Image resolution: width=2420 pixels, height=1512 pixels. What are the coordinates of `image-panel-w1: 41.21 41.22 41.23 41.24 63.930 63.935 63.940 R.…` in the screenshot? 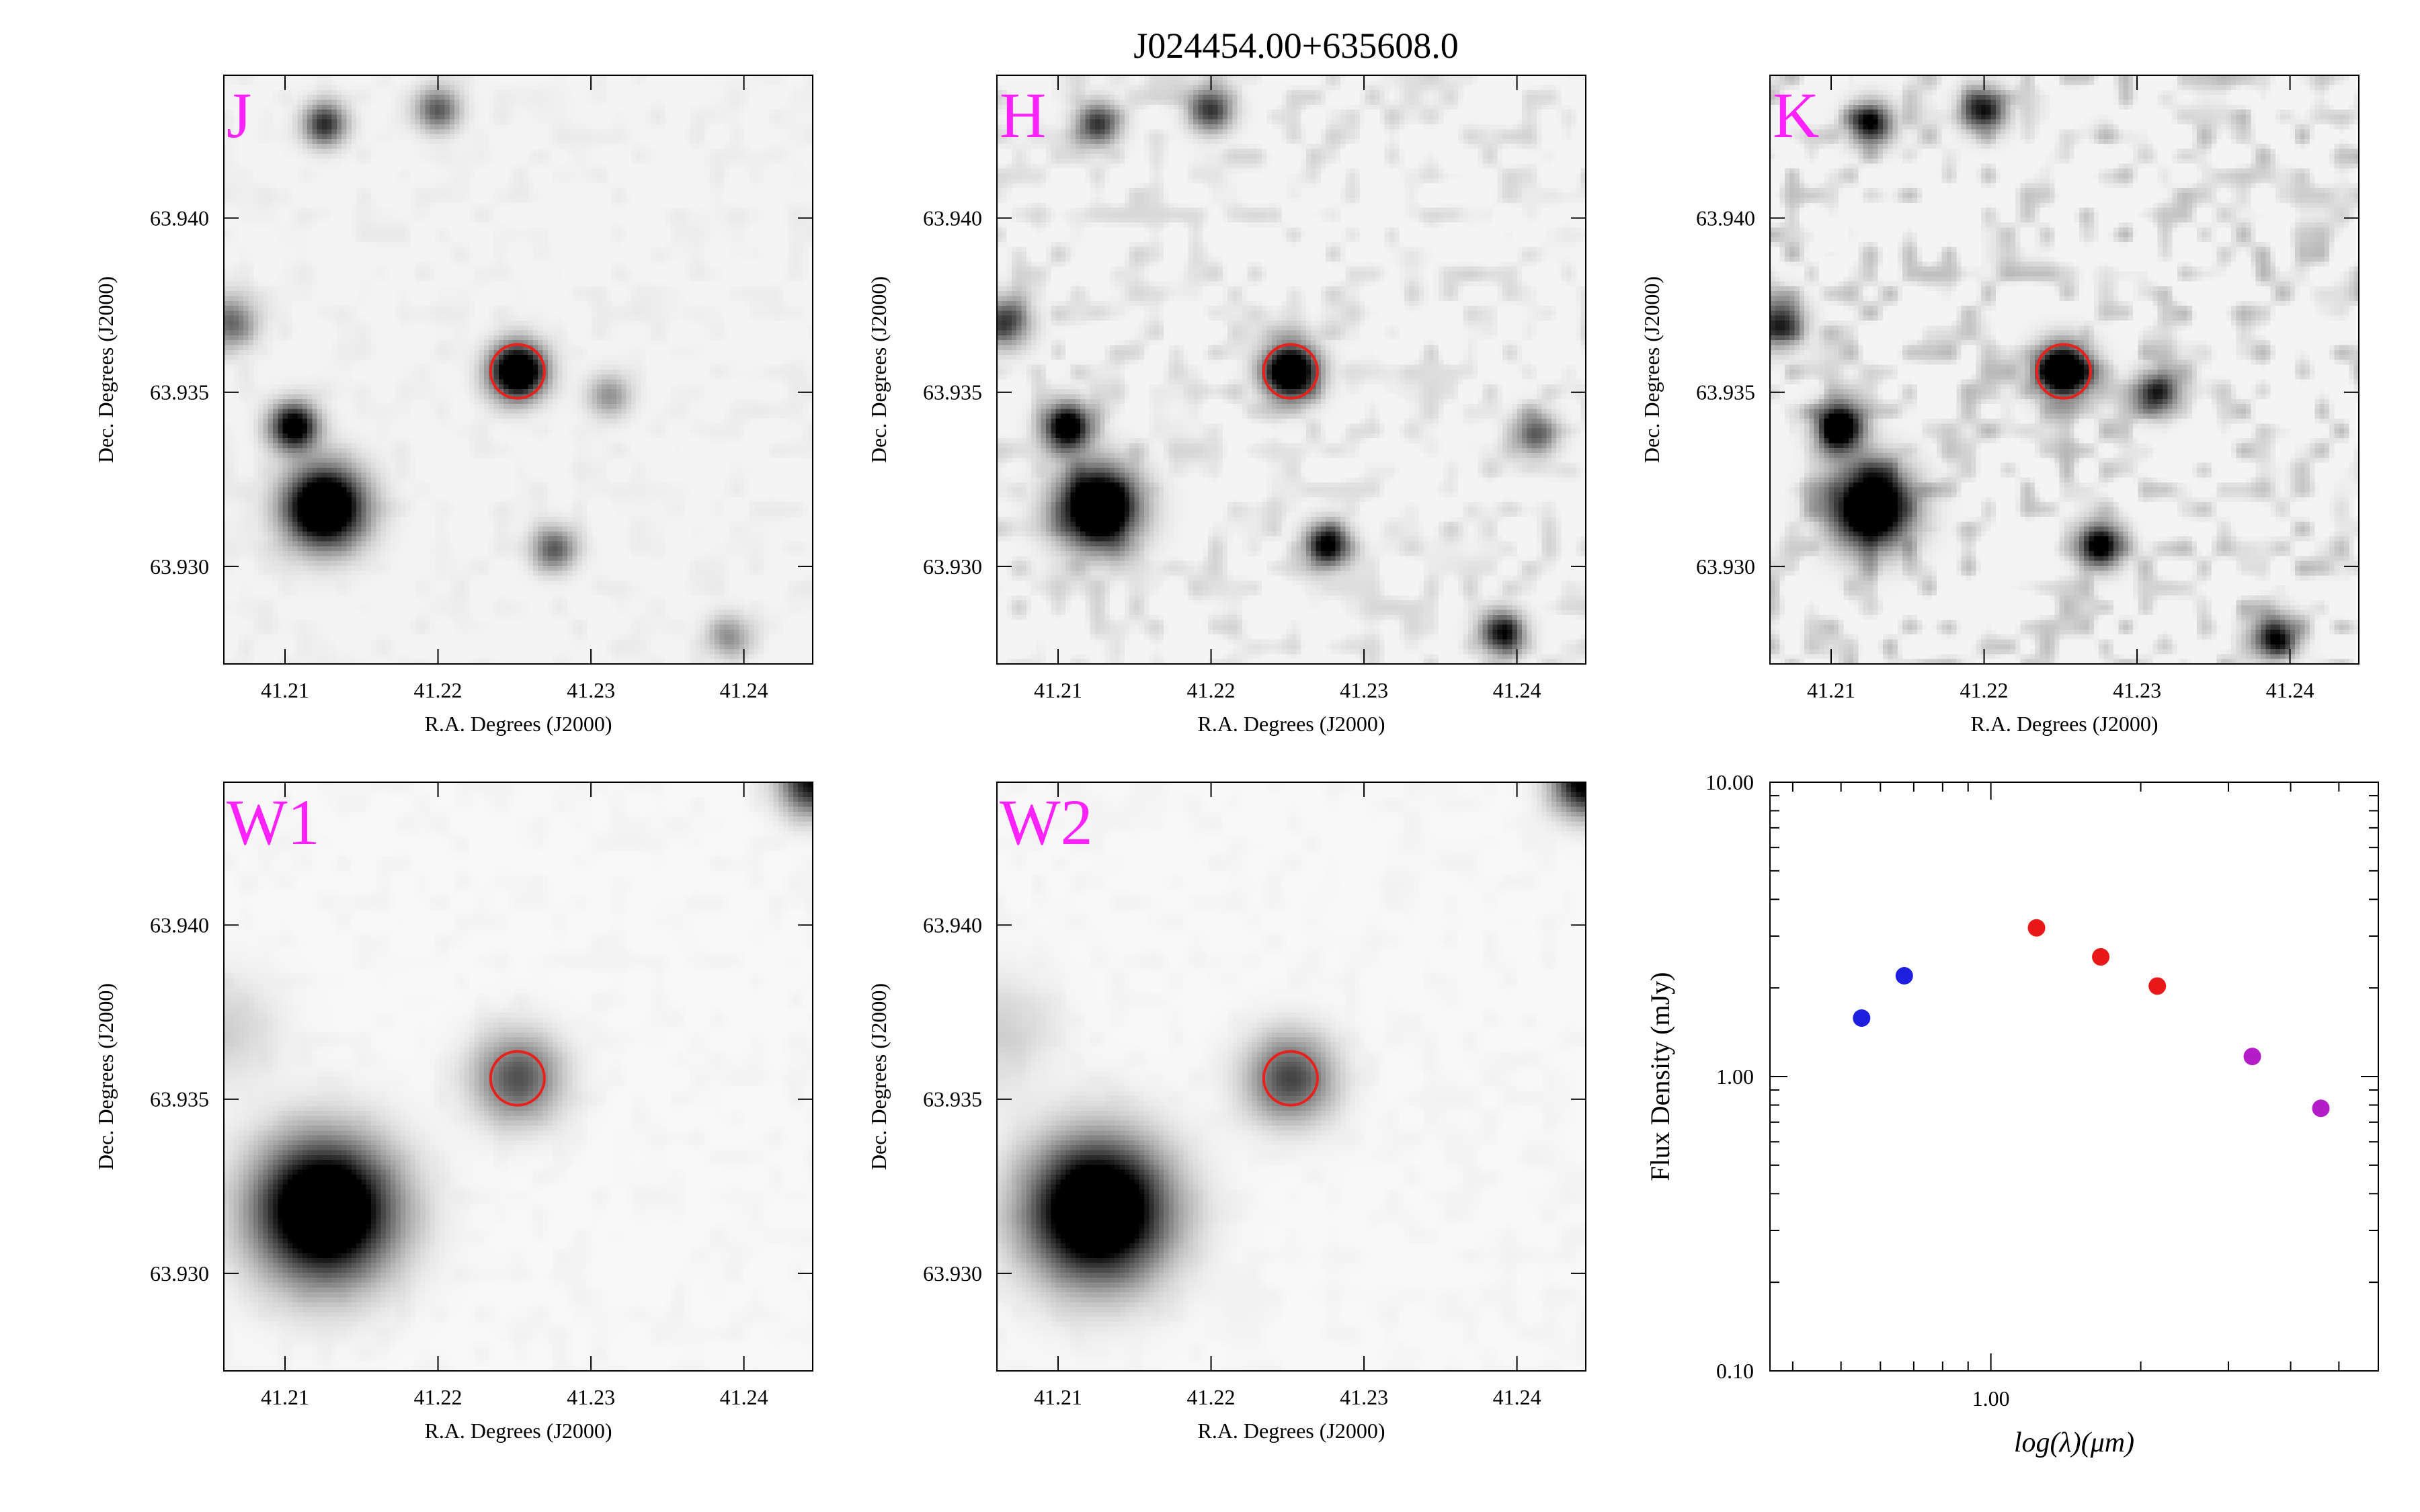 It's located at (453, 1113).